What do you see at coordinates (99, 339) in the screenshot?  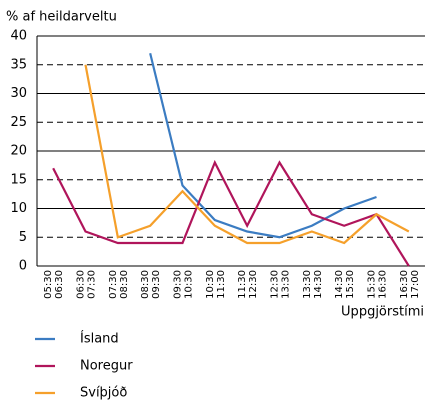 I see `legend-label: Ísland` at bounding box center [99, 339].